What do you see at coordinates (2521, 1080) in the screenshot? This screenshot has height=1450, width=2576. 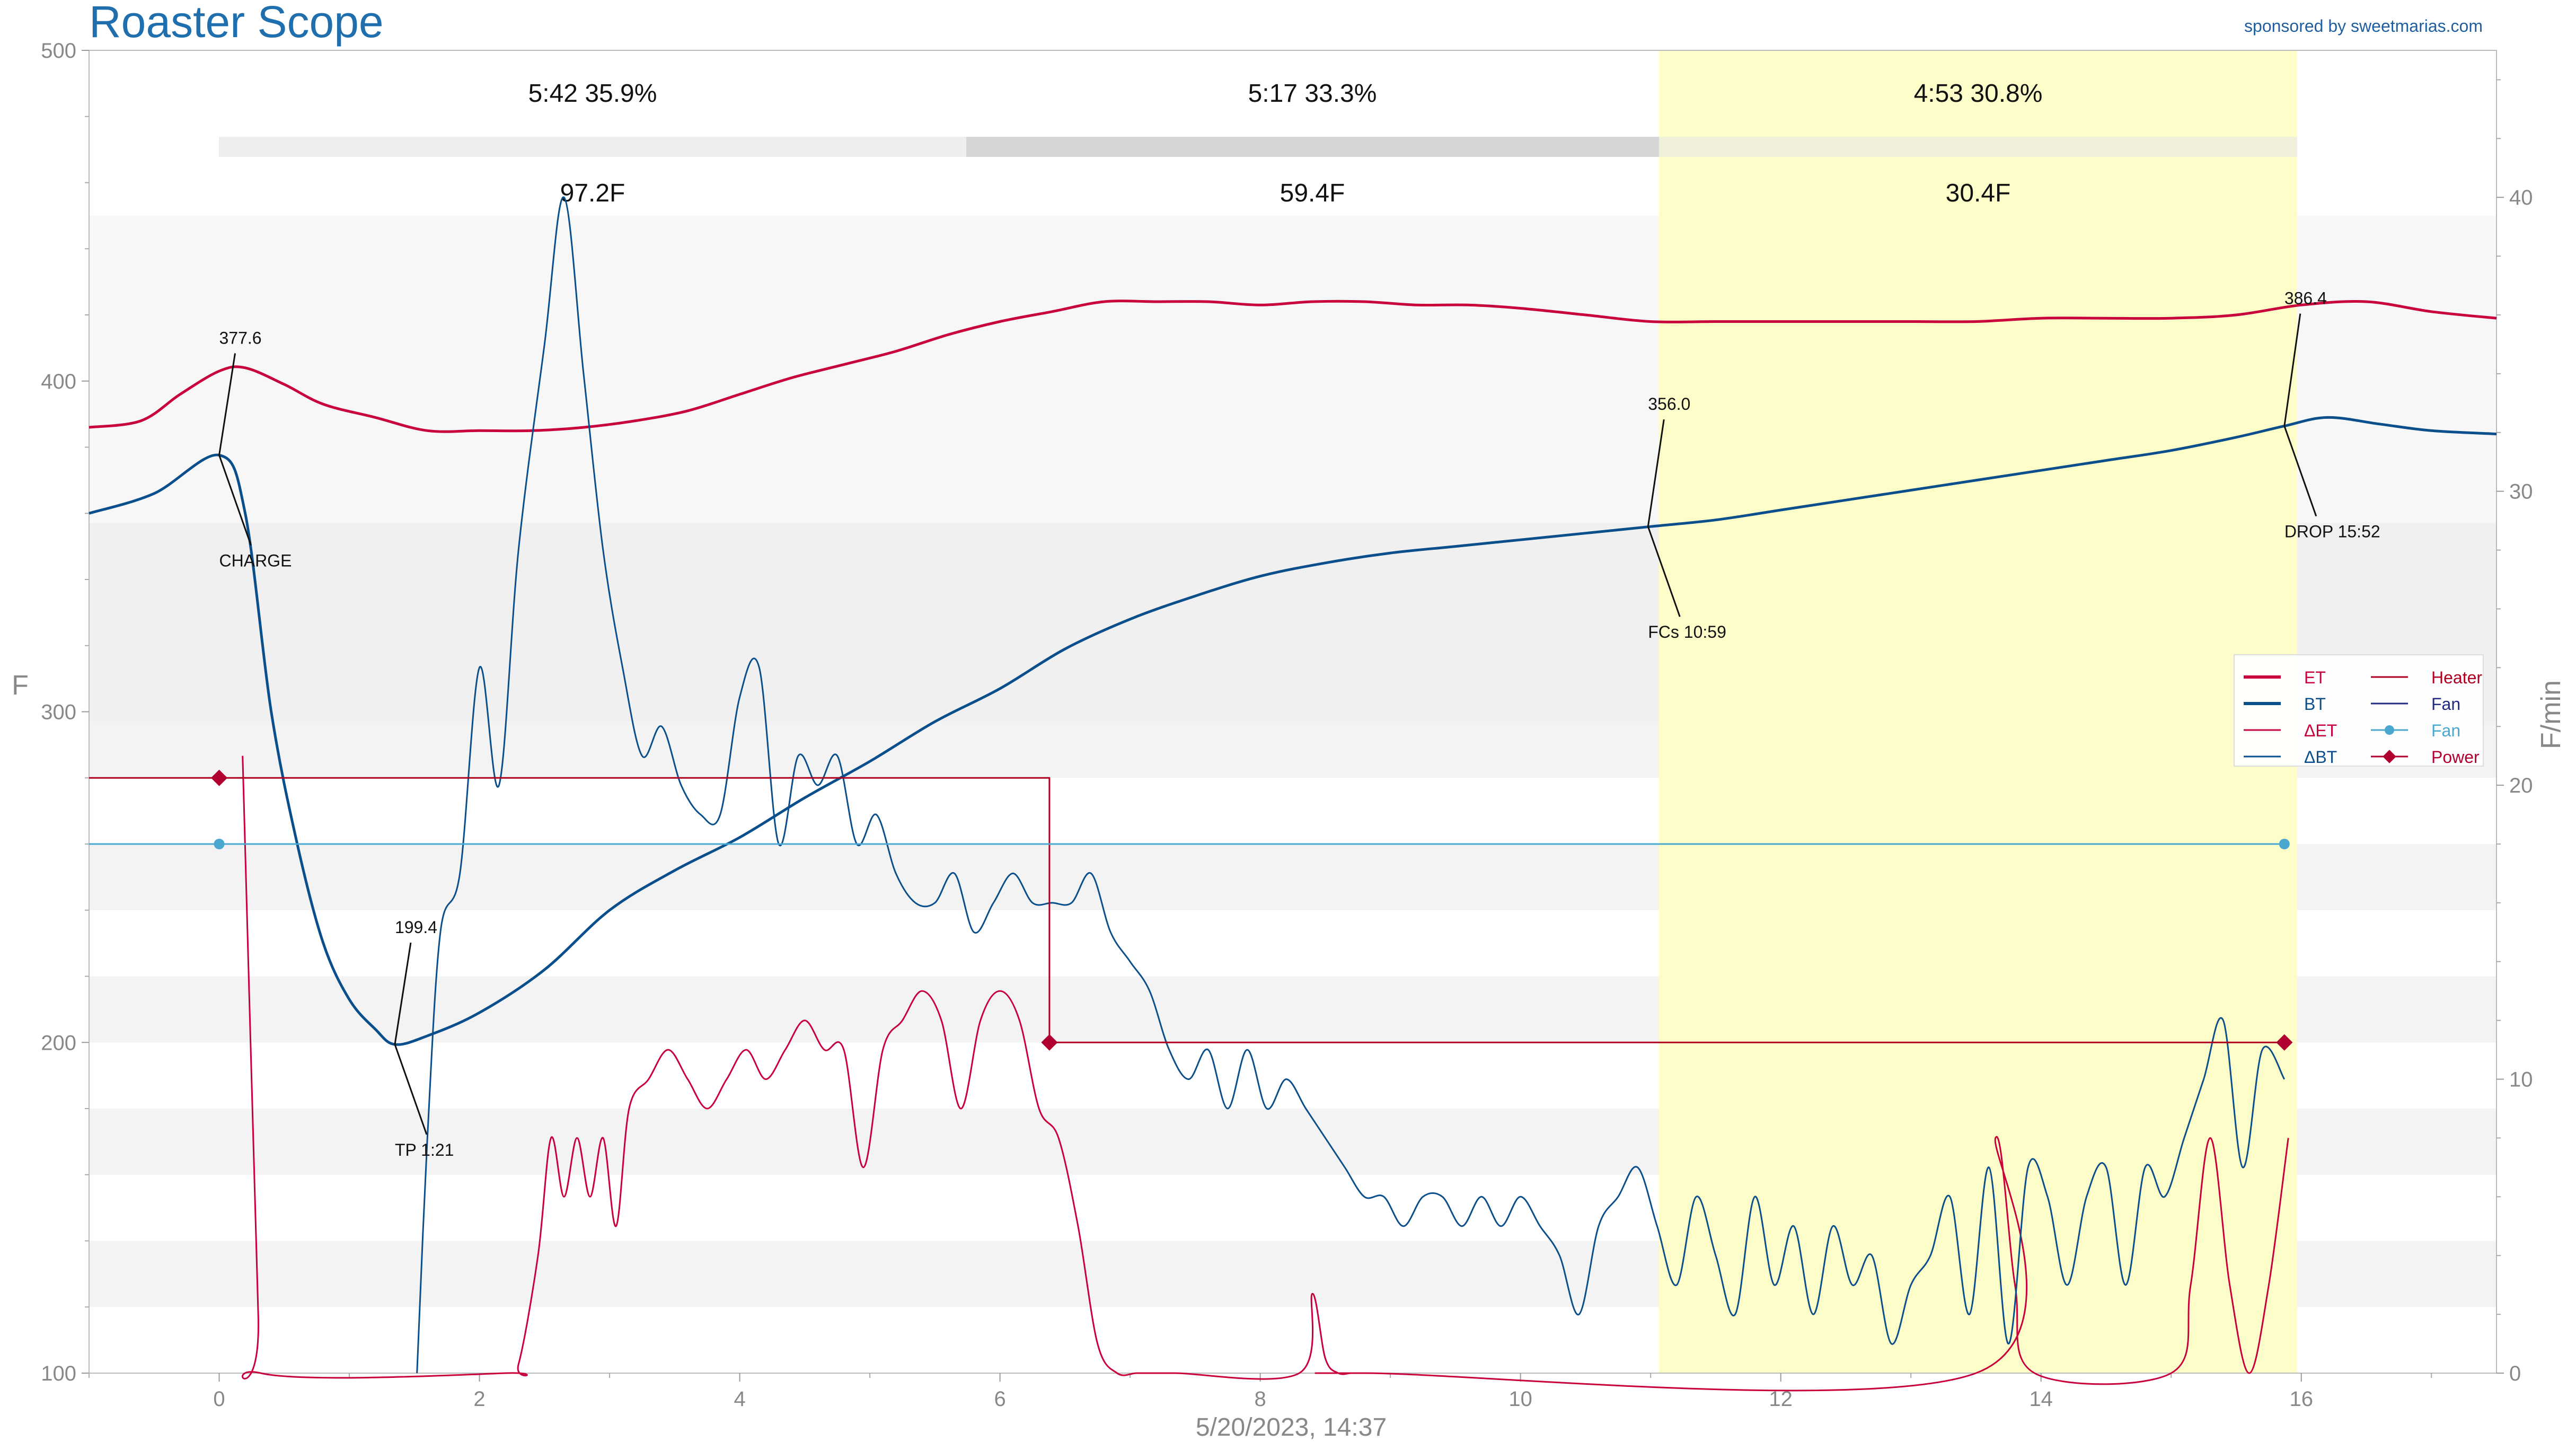 I see `y2-tick-label: 10` at bounding box center [2521, 1080].